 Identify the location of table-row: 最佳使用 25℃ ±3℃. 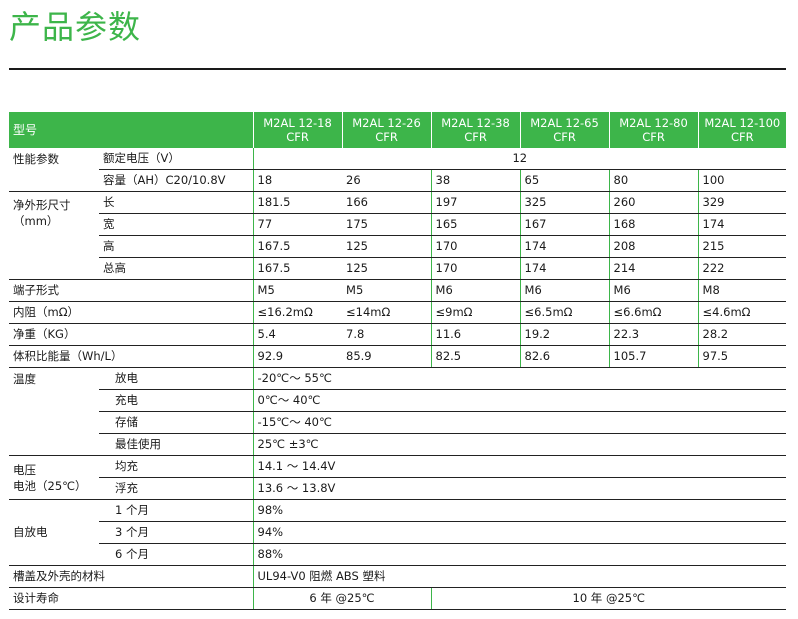
(398, 444).